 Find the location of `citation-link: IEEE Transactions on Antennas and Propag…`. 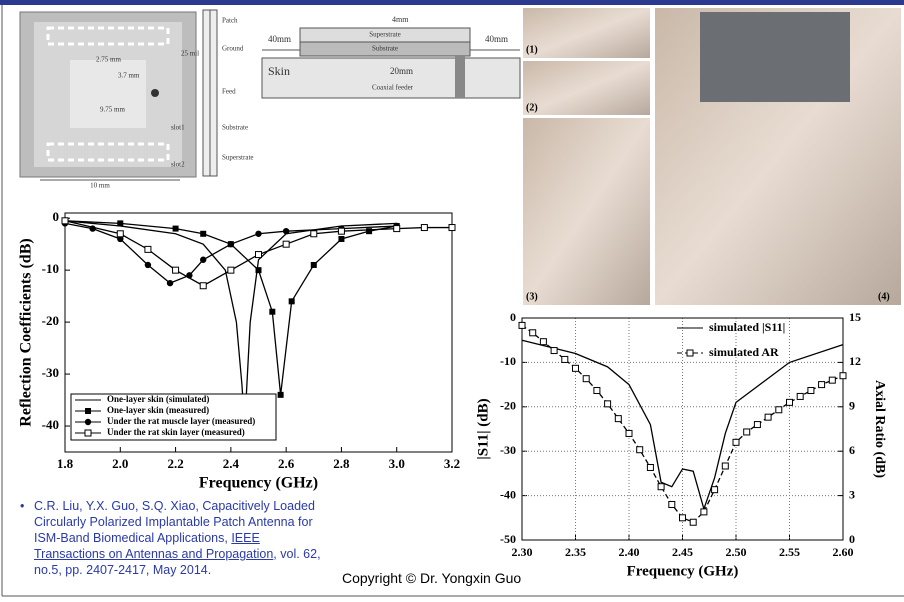

citation-link: IEEE Transactions on Antennas and Propag… is located at coordinates (154, 546).